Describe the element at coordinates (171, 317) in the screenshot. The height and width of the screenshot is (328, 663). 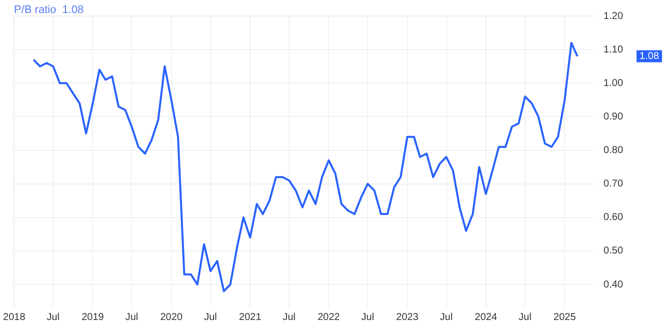
I see `x-tick-label: 2020` at that location.